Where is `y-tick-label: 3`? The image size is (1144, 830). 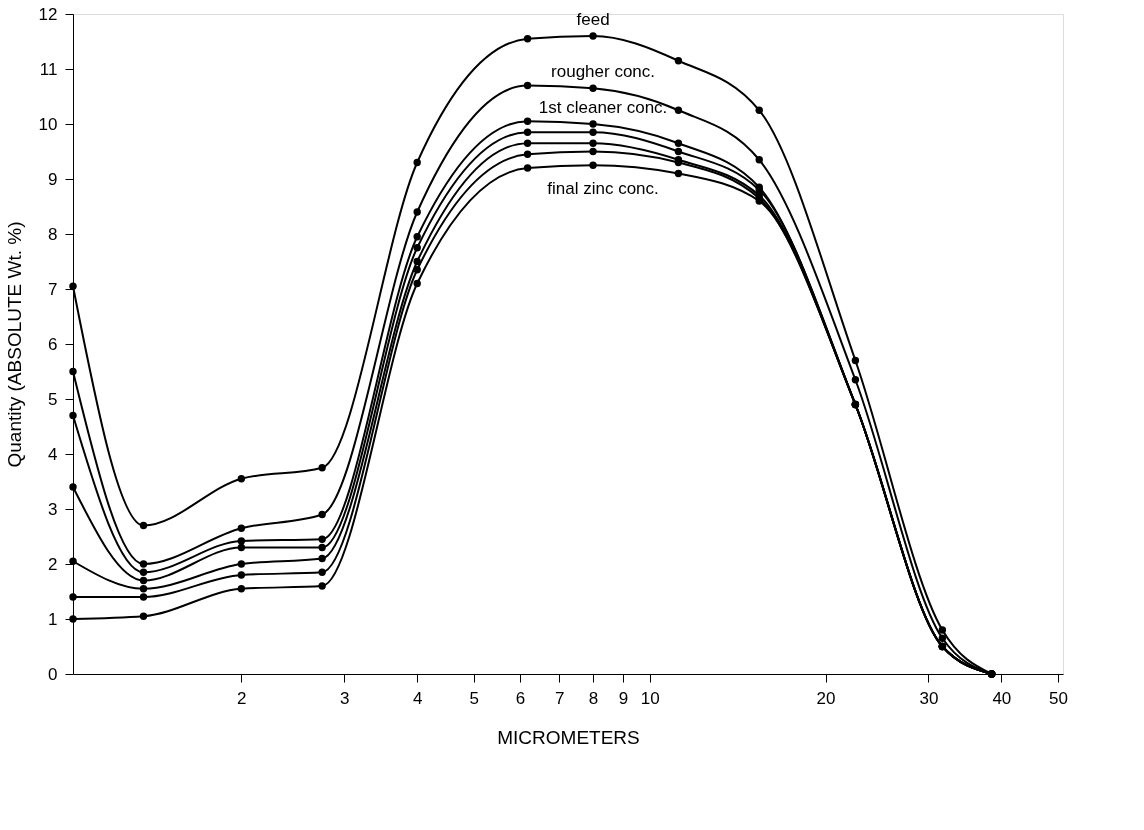 y-tick-label: 3 is located at coordinates (53, 509).